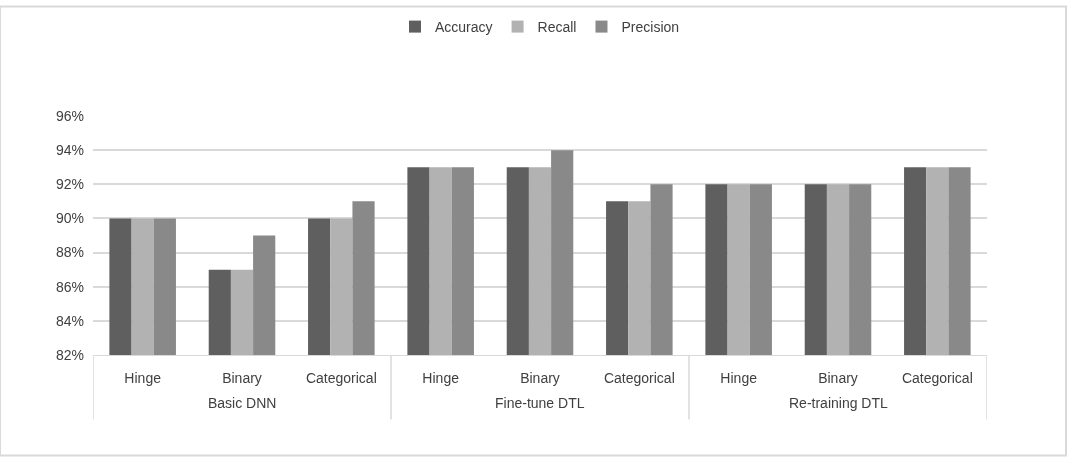 This screenshot has height=462, width=1073. What do you see at coordinates (464, 27) in the screenshot?
I see `legend-label: Accuracy` at bounding box center [464, 27].